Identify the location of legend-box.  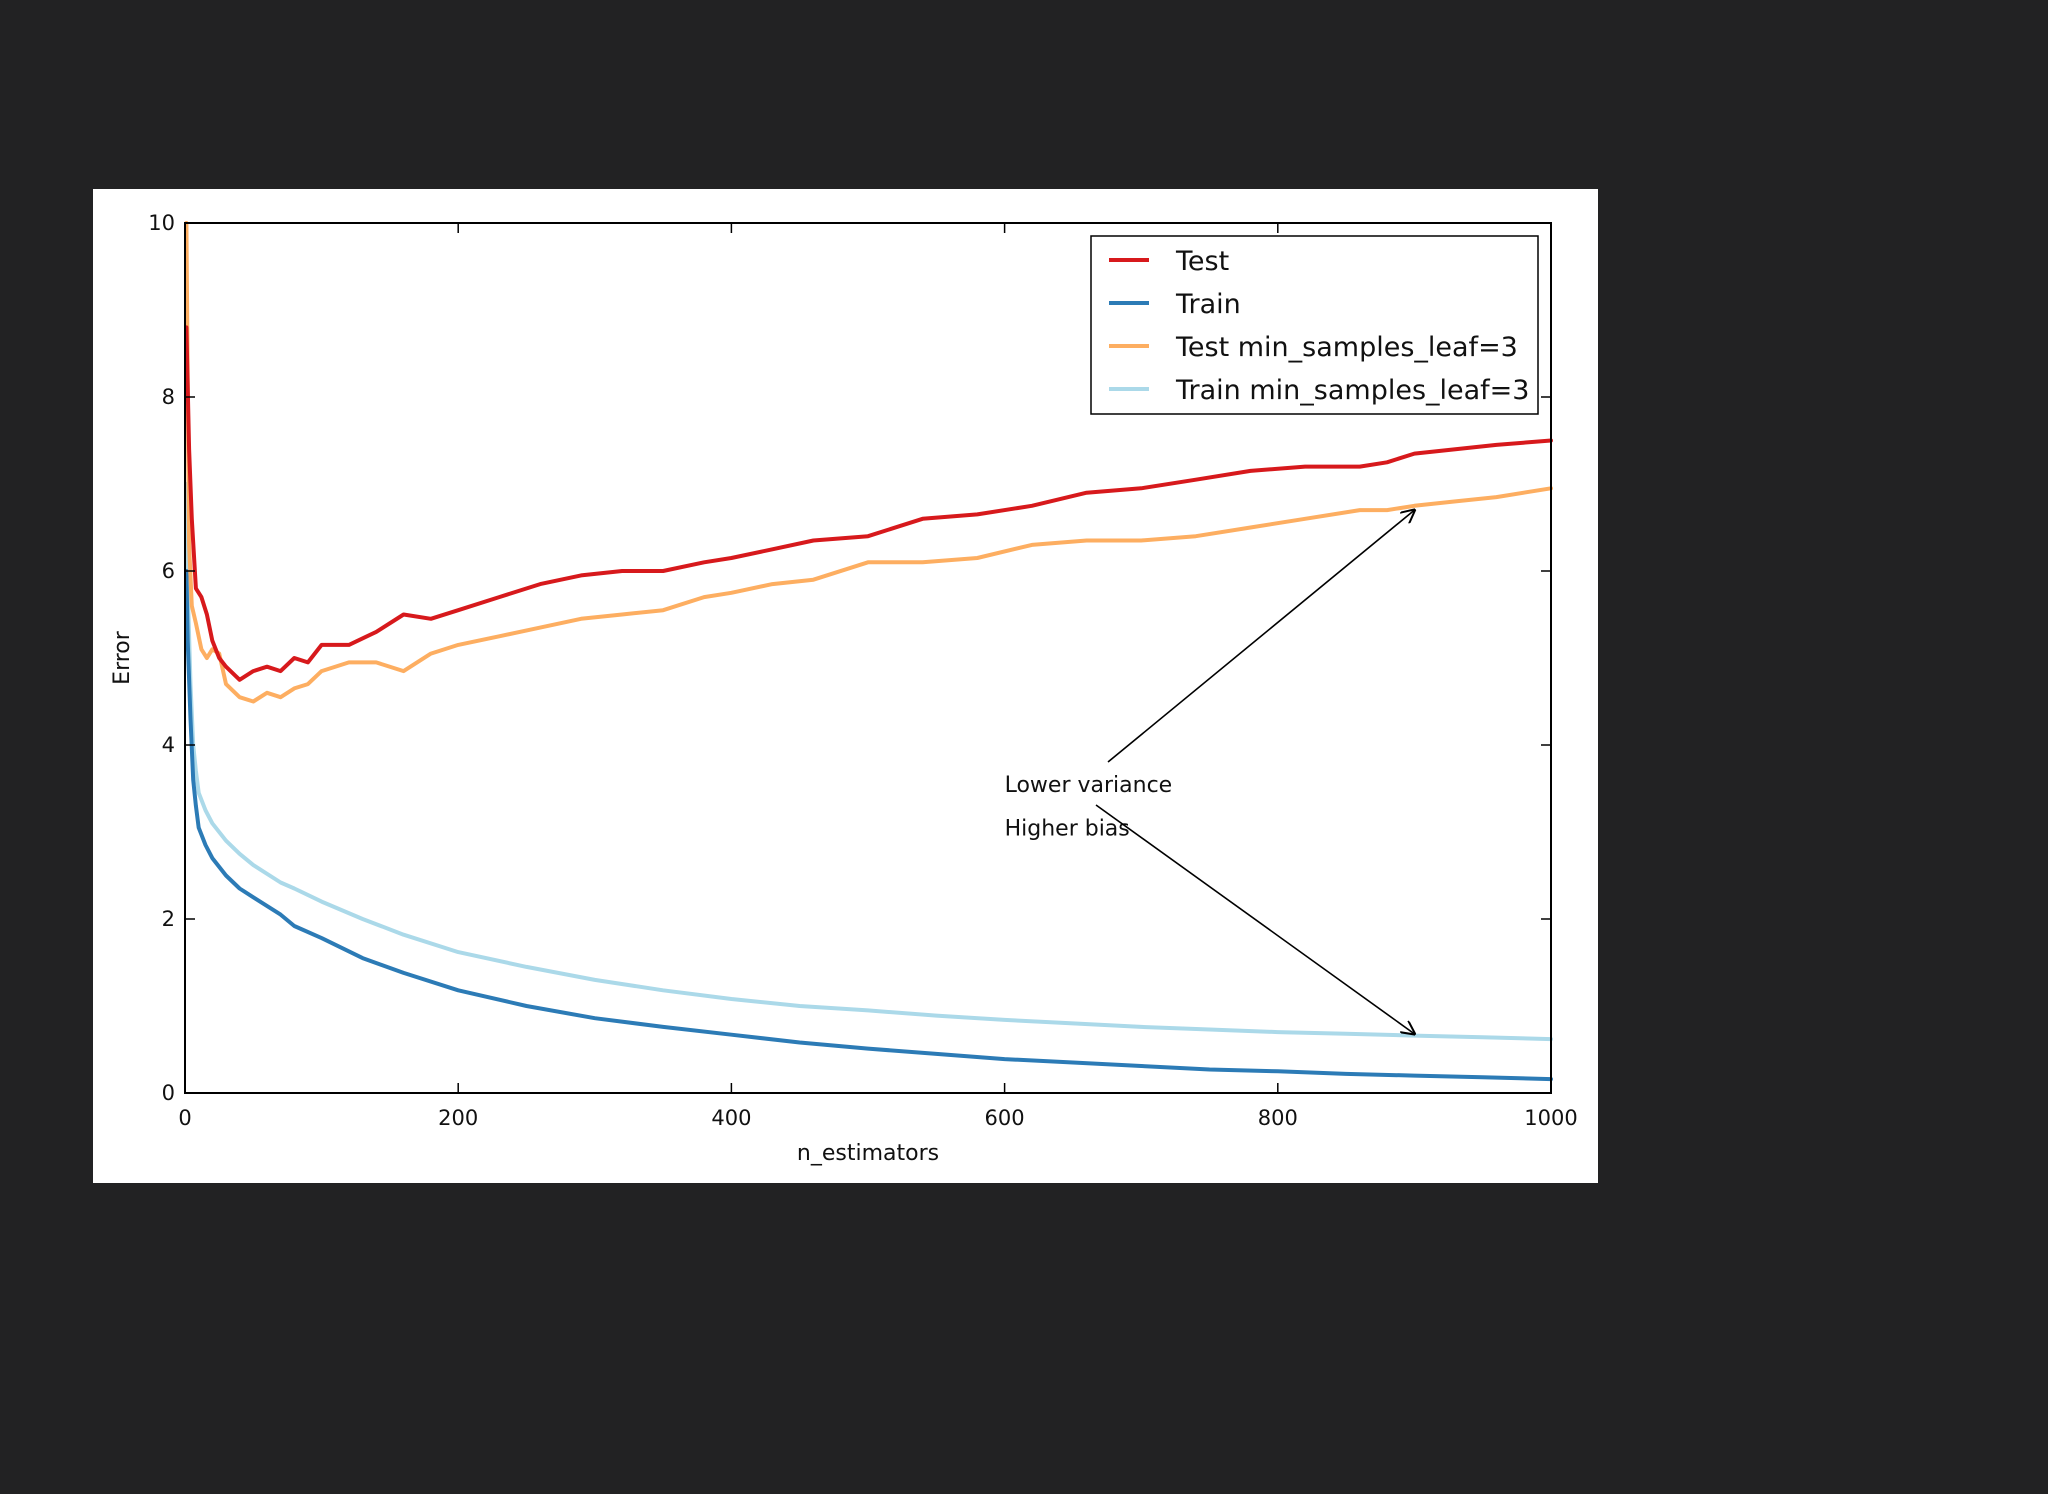
(1314, 325).